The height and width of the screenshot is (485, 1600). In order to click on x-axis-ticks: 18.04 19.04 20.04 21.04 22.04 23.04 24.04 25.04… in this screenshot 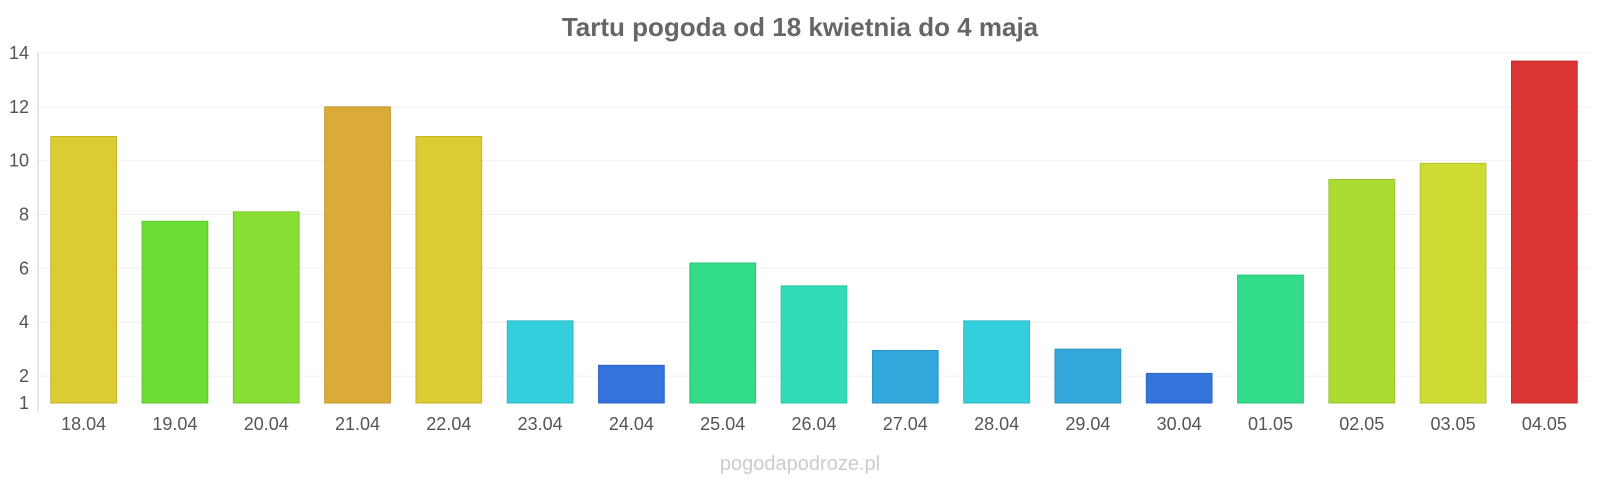, I will do `click(814, 424)`.